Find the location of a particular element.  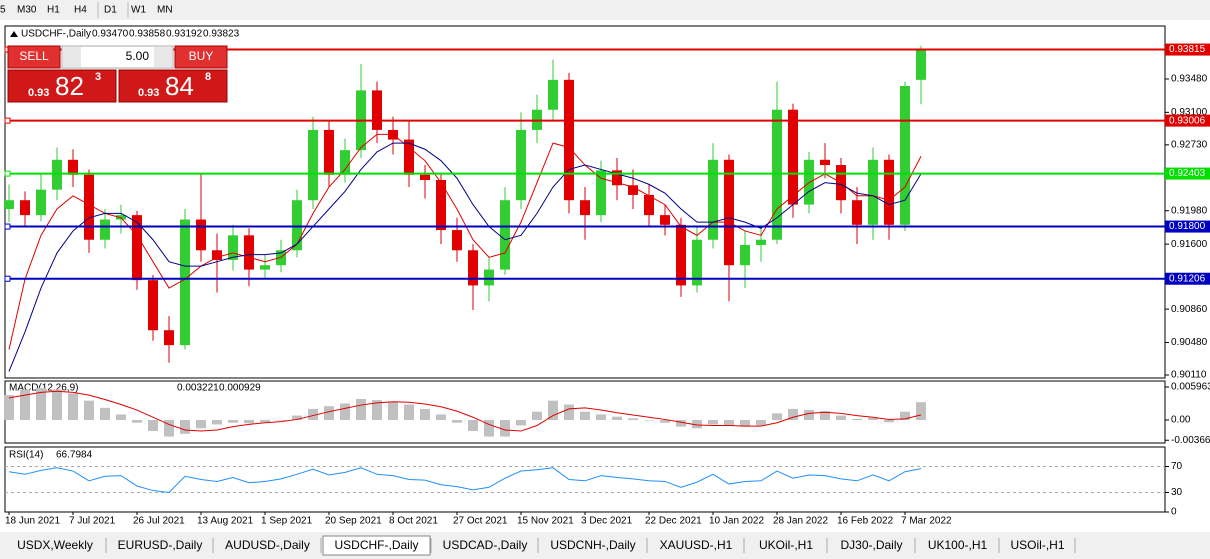

x-tick-label: 15 Nov 2021 is located at coordinates (545, 521).